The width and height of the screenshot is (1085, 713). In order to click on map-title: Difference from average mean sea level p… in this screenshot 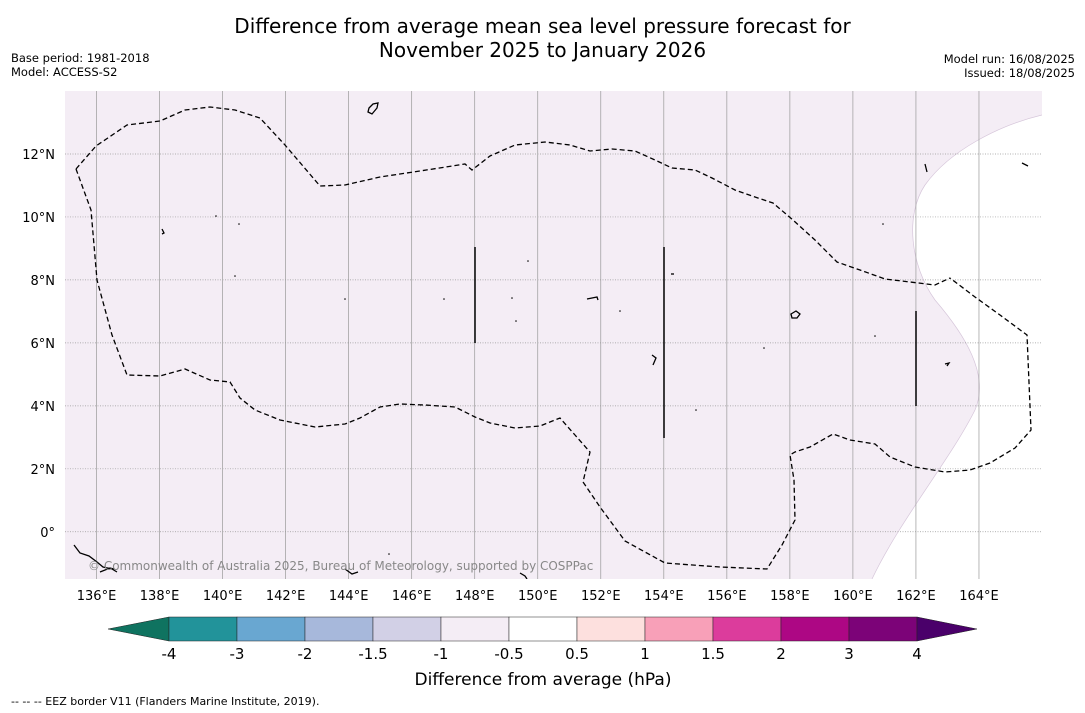, I will do `click(542, 38)`.